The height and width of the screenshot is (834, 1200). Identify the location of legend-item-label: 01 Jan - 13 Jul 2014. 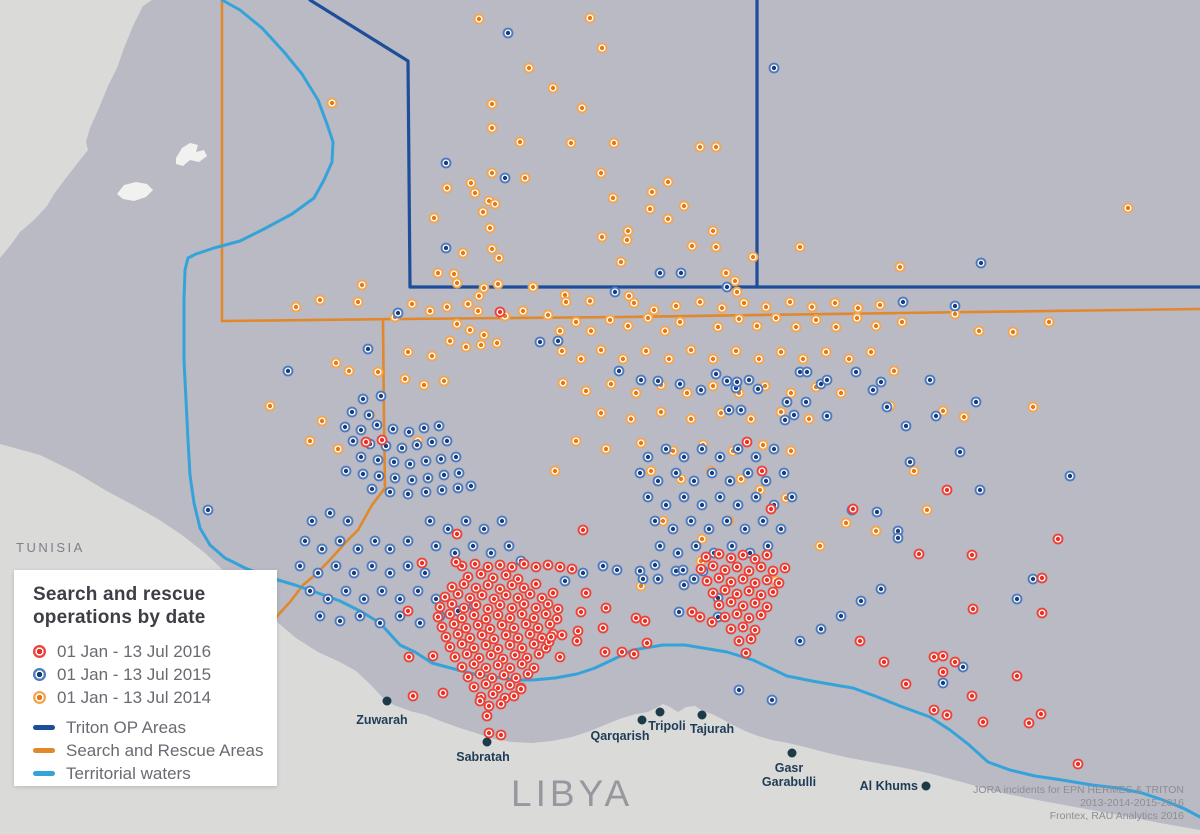
(134, 697).